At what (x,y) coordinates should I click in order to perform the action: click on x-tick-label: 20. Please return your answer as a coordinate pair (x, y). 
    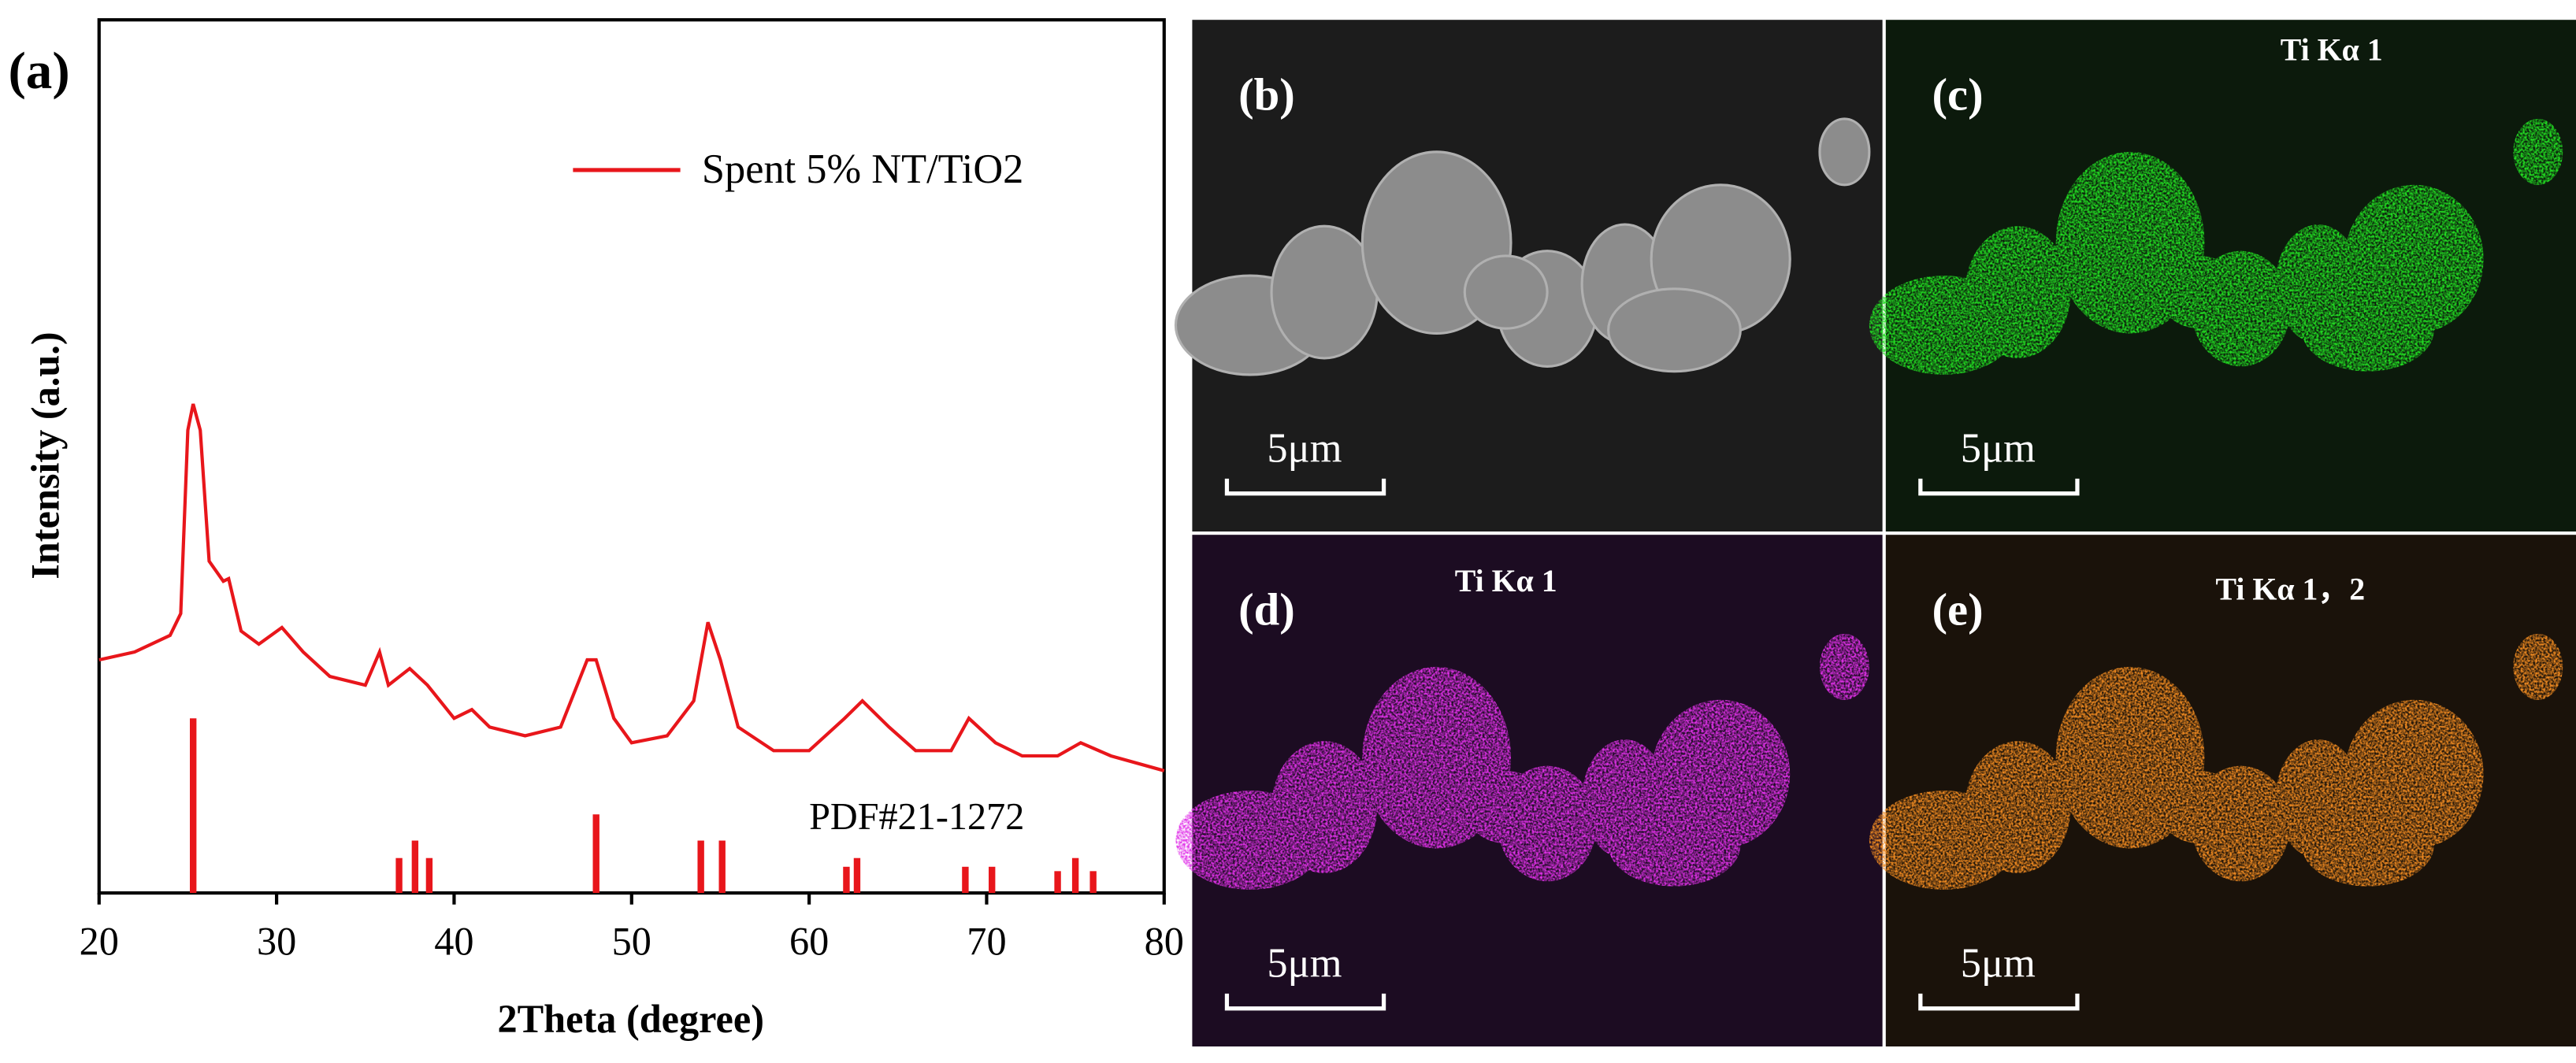
    Looking at the image, I should click on (99, 942).